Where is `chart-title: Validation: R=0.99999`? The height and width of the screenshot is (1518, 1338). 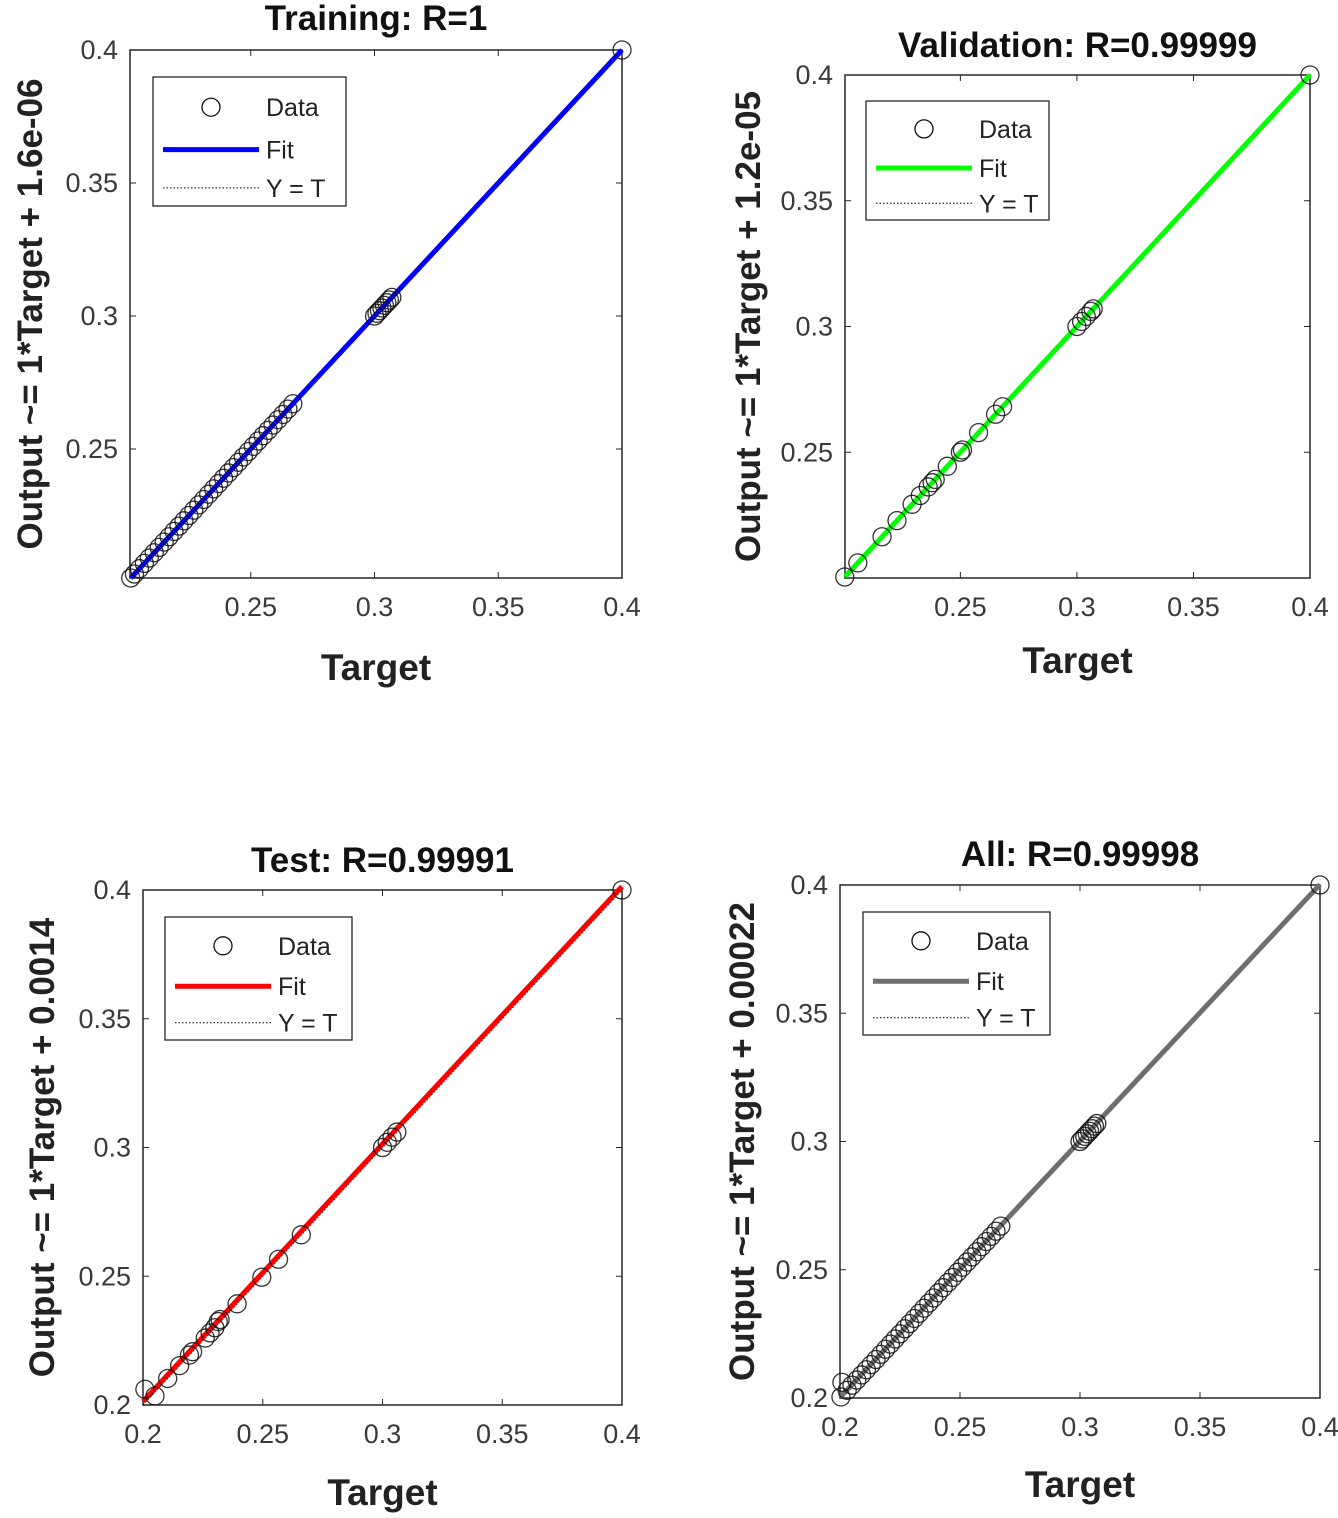 chart-title: Validation: R=0.99999 is located at coordinates (1077, 45).